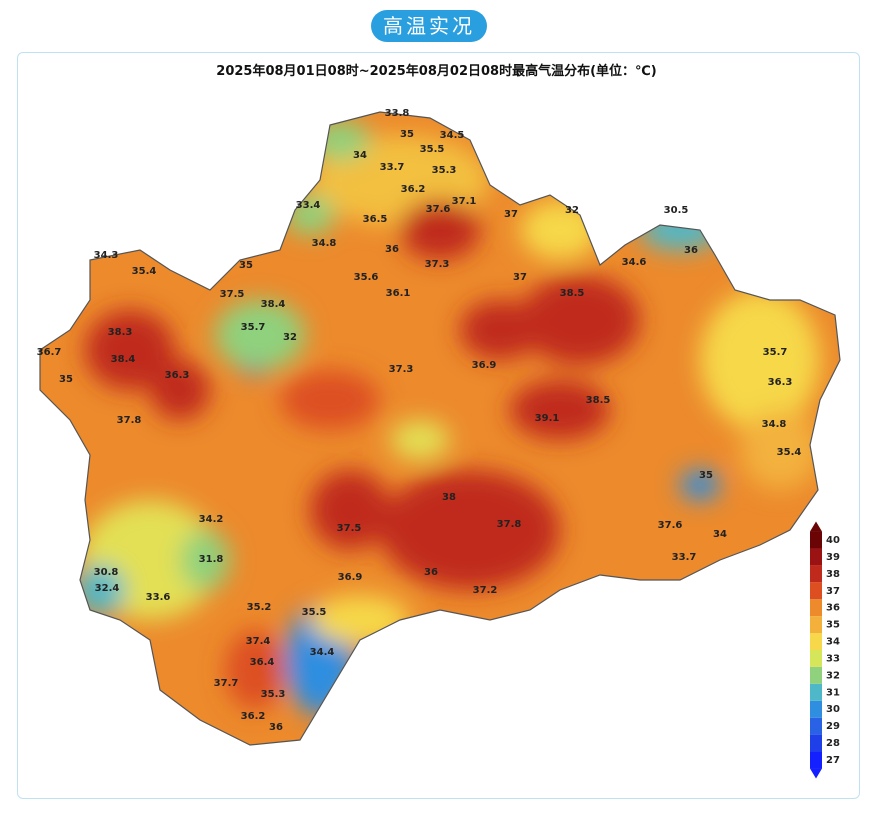  What do you see at coordinates (158, 597) in the screenshot?
I see `station-value: 33.6` at bounding box center [158, 597].